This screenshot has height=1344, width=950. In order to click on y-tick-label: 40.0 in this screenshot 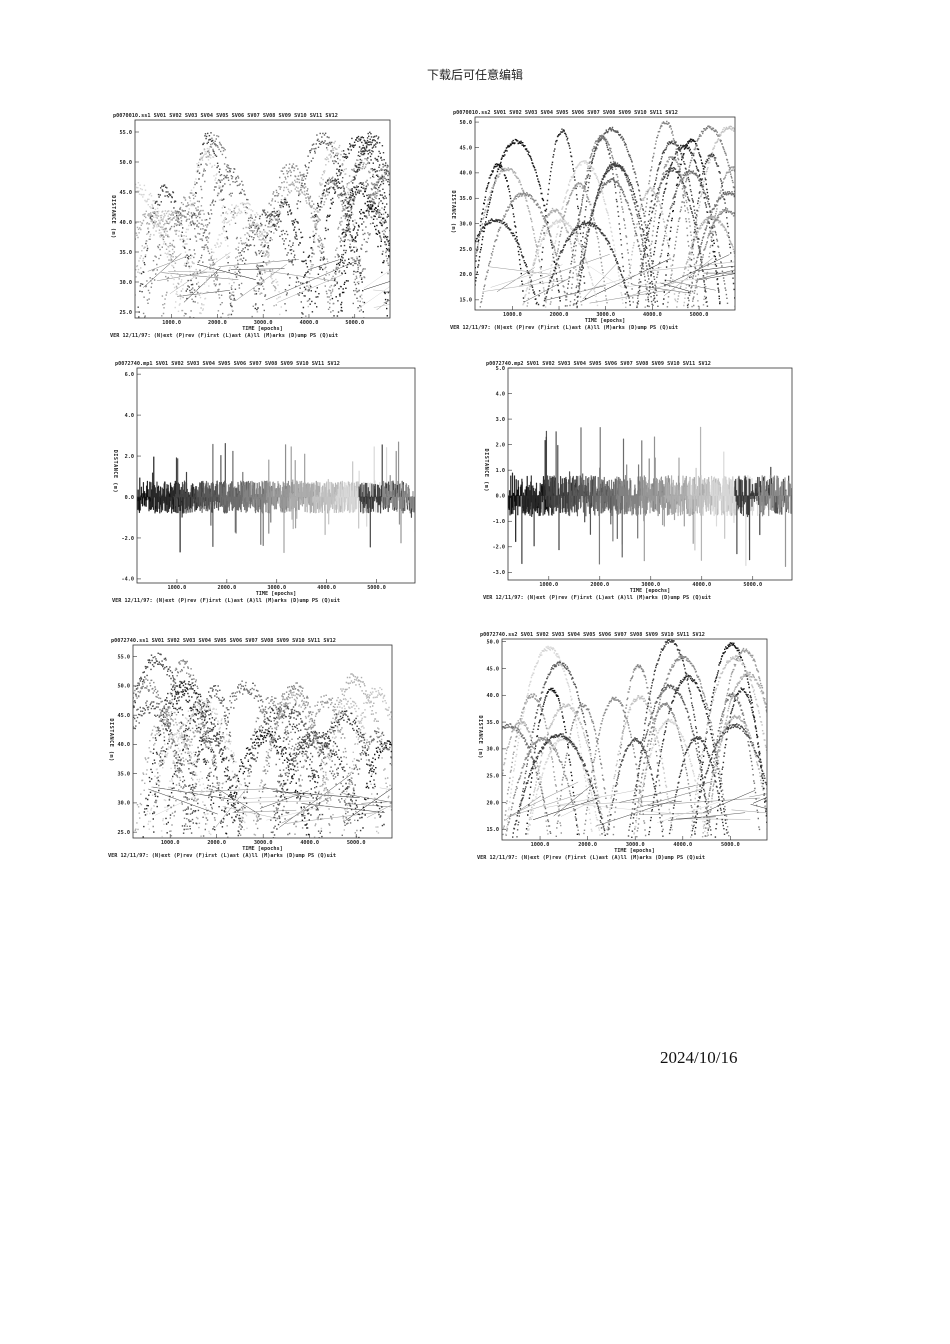, I will do `click(126, 223)`.